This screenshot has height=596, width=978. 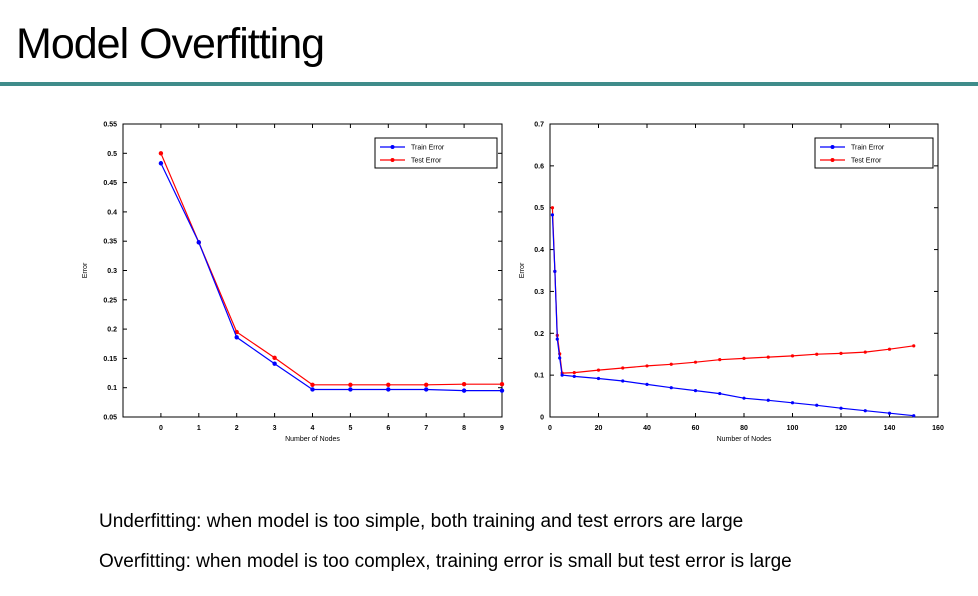 I want to click on y-tick-label: 0.6, so click(x=539, y=166).